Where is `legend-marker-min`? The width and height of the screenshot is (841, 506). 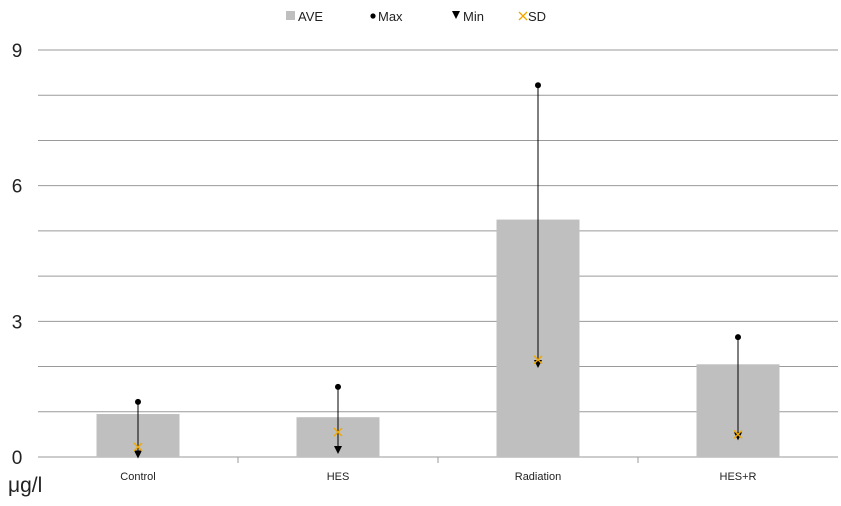 legend-marker-min is located at coordinates (456, 15).